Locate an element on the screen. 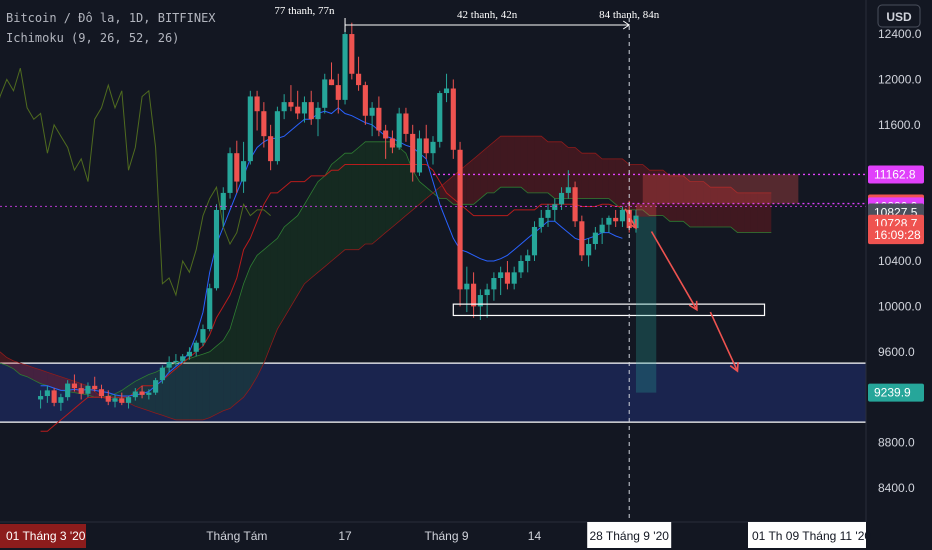  currency-button-bg is located at coordinates (899, 16).